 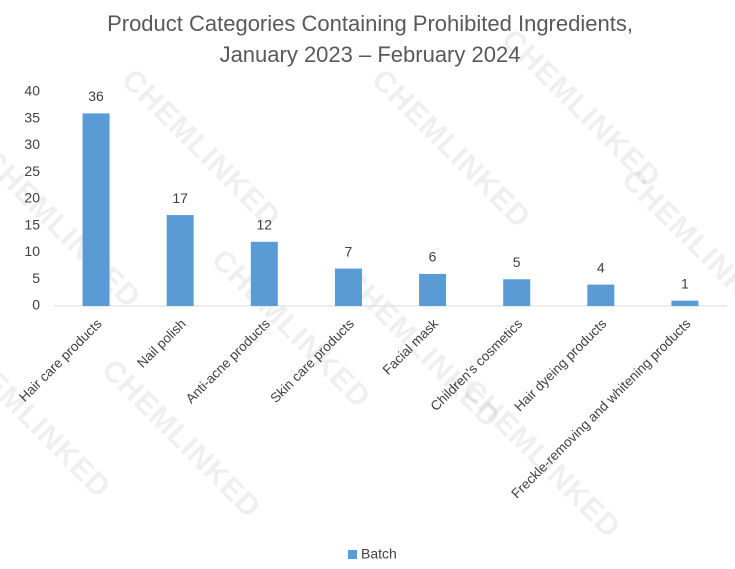 What do you see at coordinates (517, 262) in the screenshot?
I see `value-label: 5` at bounding box center [517, 262].